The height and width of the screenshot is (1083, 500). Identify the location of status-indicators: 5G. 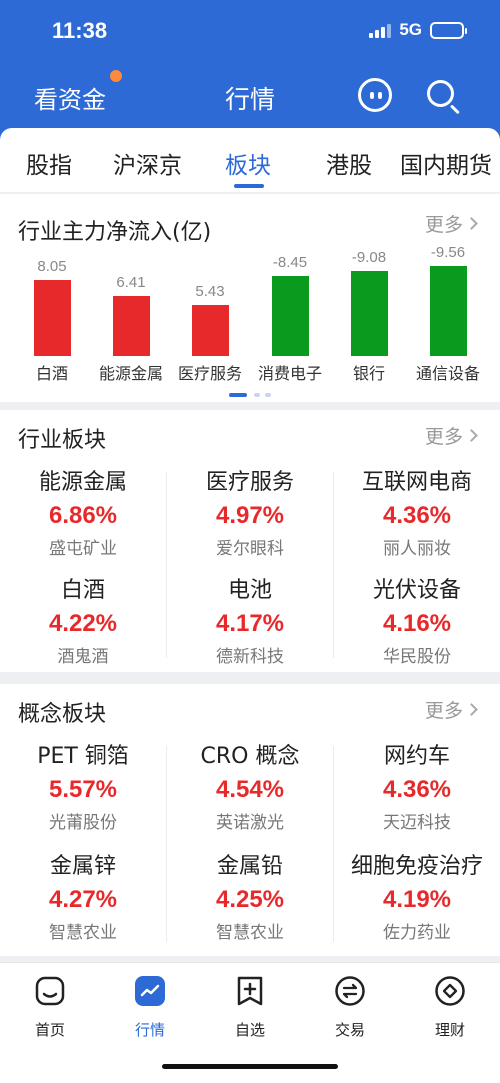
(418, 30).